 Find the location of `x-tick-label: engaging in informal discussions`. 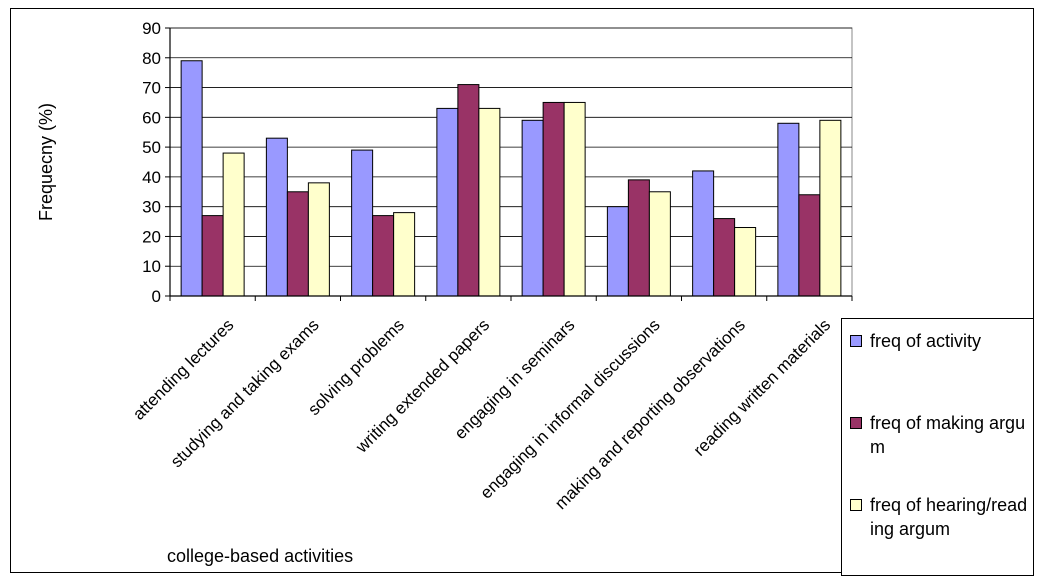

x-tick-label: engaging in informal discussions is located at coordinates (570, 408).